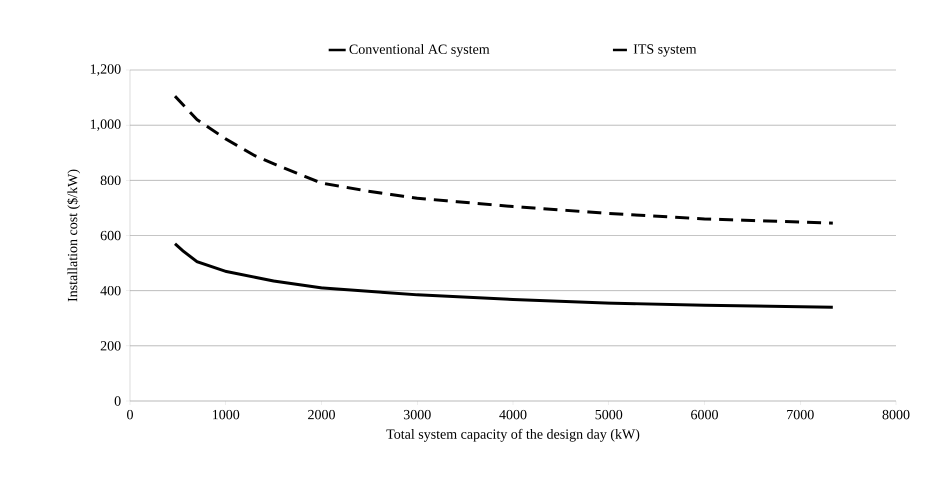 The height and width of the screenshot is (488, 929). I want to click on legend-label: Conventional AC system, so click(420, 50).